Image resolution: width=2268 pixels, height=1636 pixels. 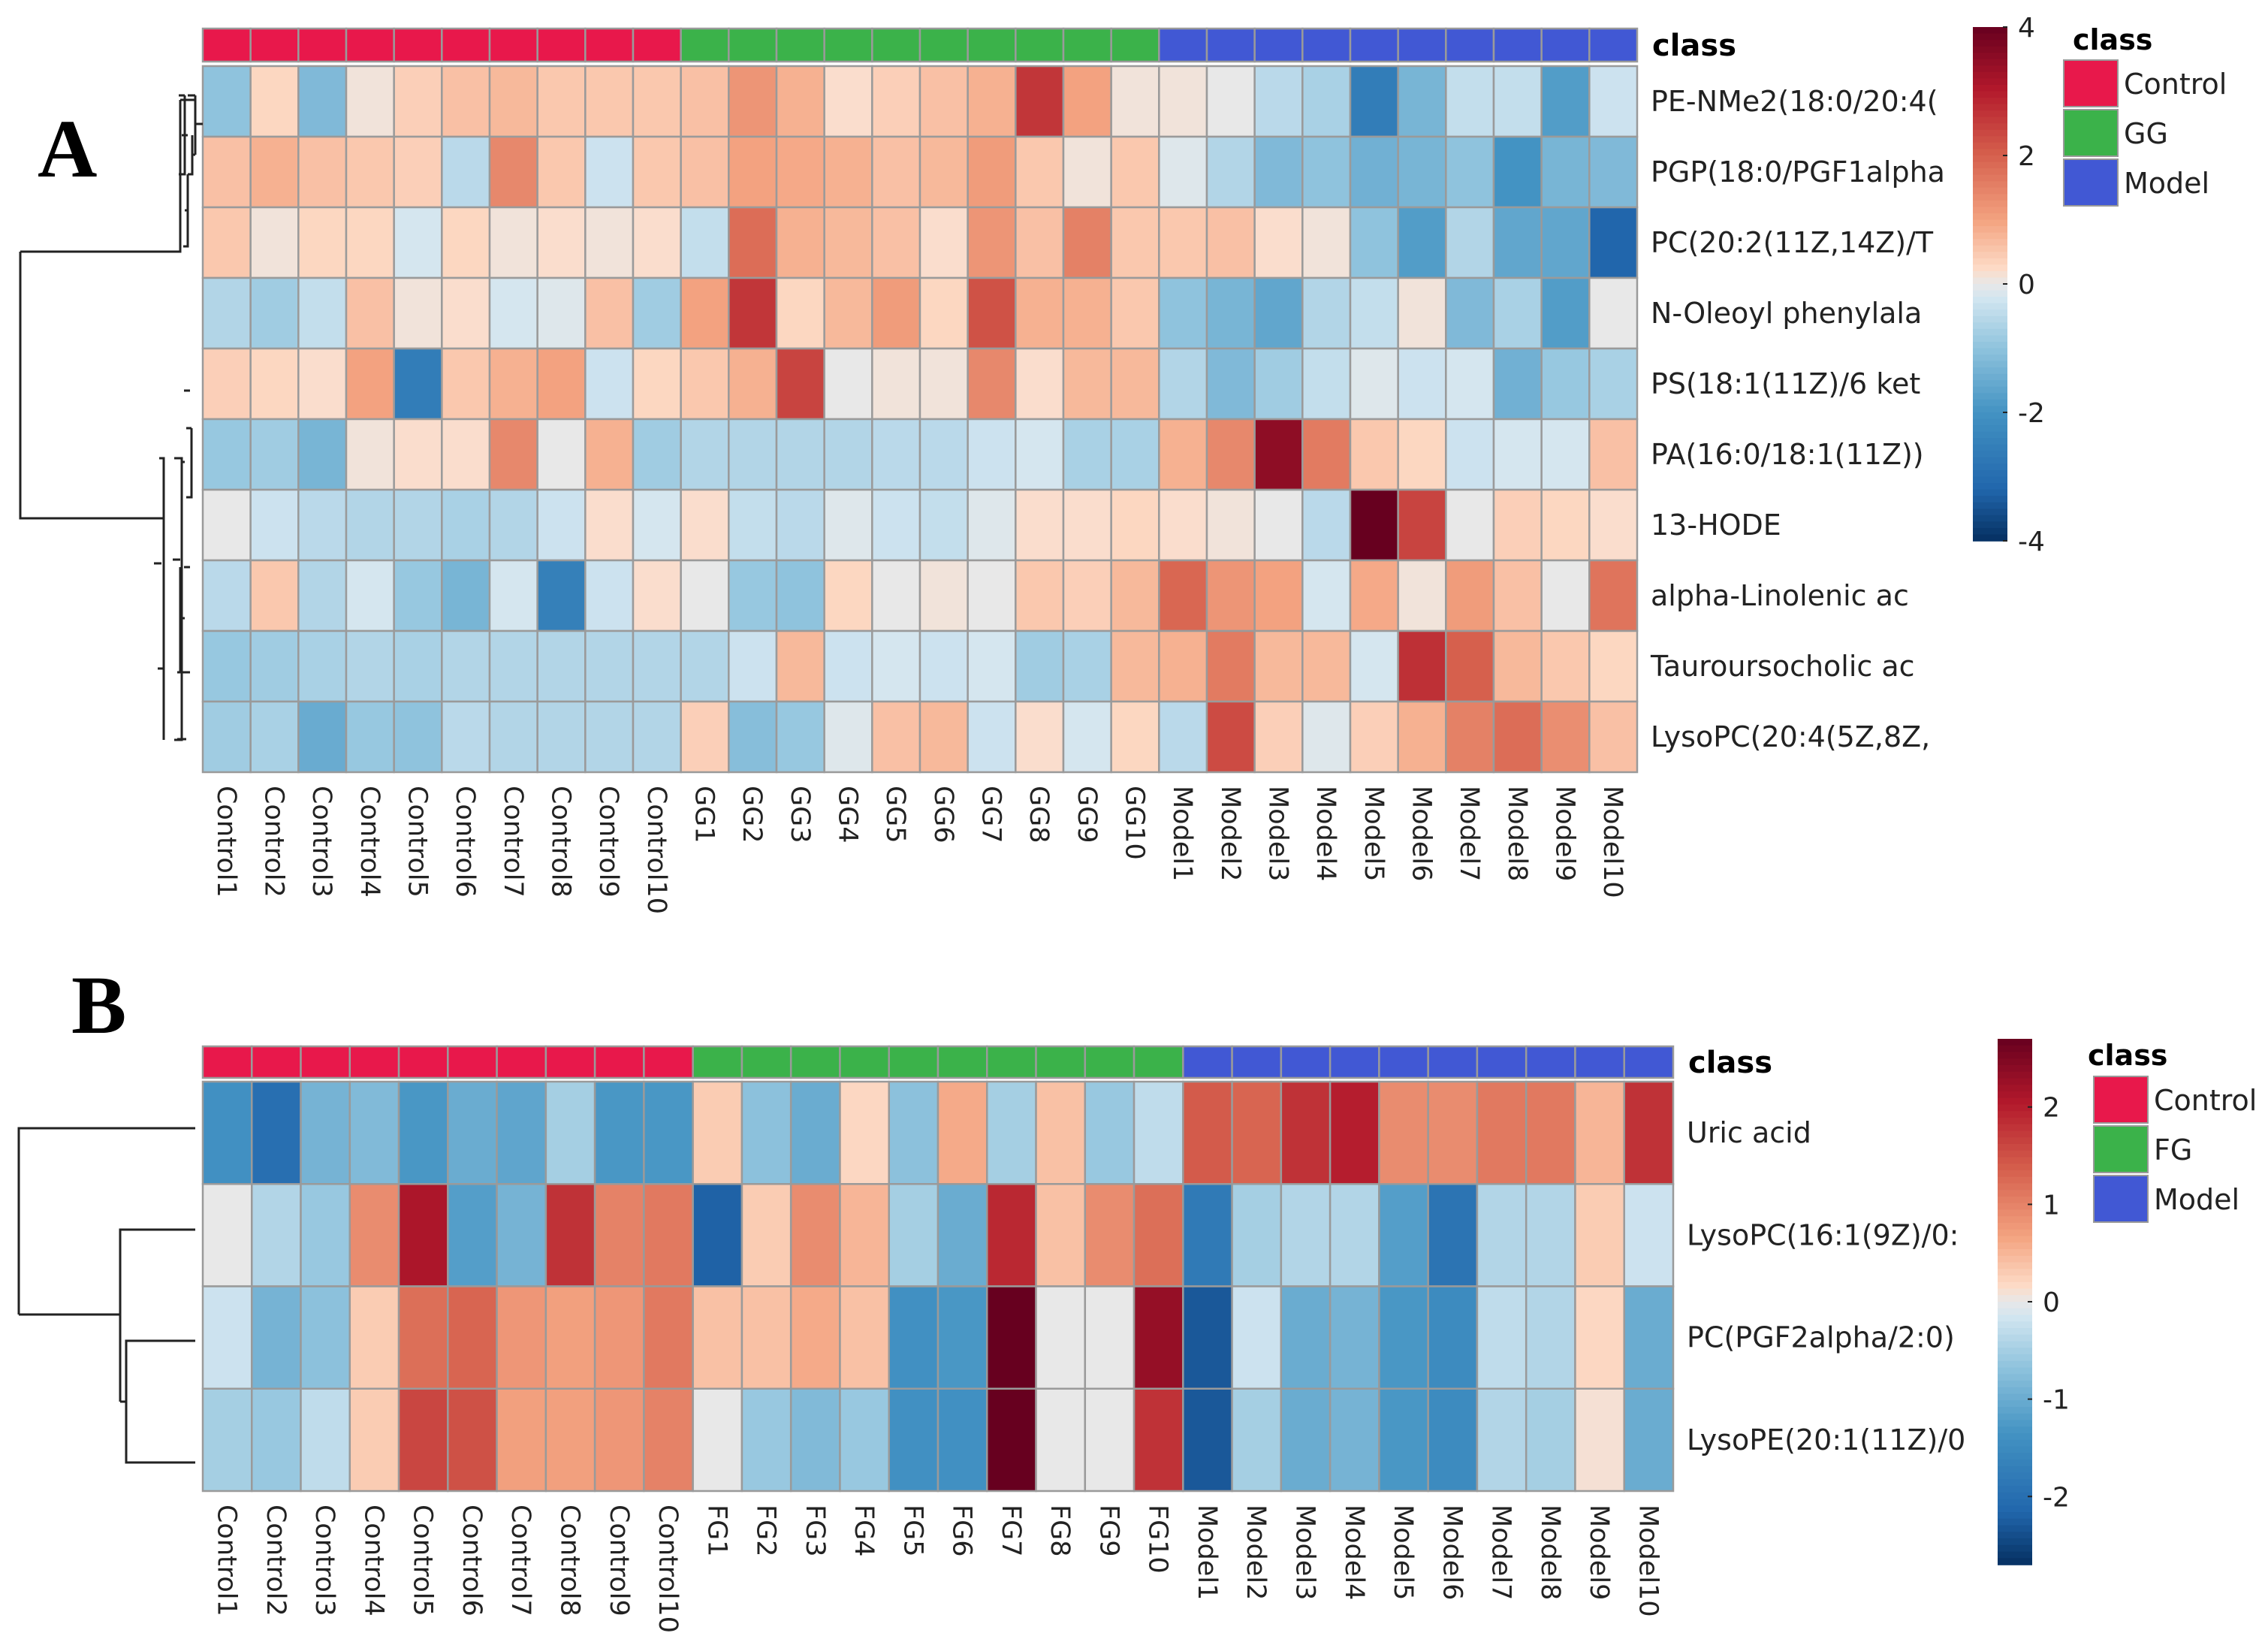 What do you see at coordinates (1823, 1234) in the screenshot?
I see `row-label: LysoPC(16:1(9Z)/0:` at bounding box center [1823, 1234].